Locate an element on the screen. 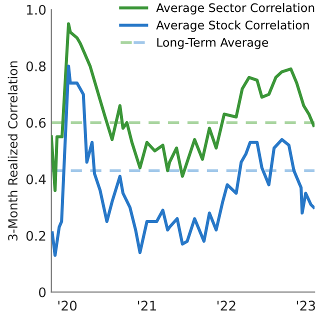 This screenshot has height=321, width=321. y-tick-label: 1.0 is located at coordinates (36, 9).